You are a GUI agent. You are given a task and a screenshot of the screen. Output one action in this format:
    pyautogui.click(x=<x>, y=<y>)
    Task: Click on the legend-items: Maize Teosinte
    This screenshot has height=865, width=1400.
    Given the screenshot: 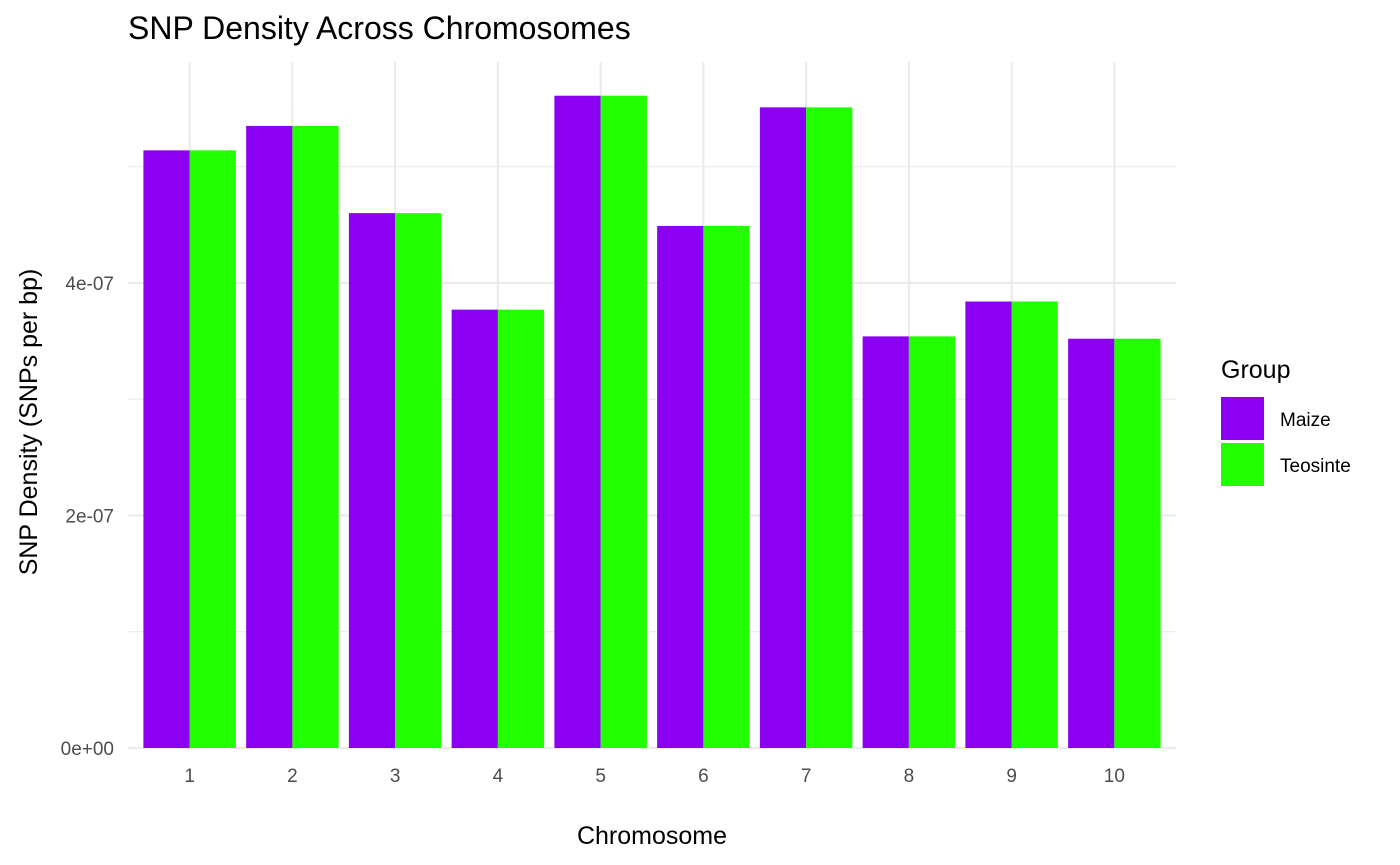 What is the action you would take?
    pyautogui.click(x=1286, y=441)
    